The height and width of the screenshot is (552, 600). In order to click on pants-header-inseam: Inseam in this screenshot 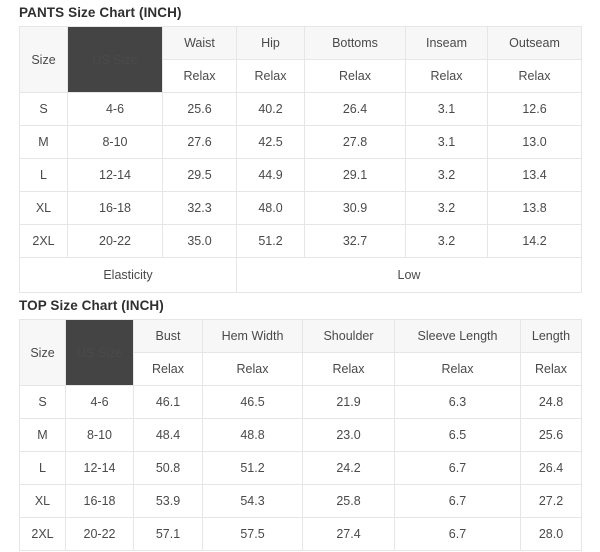, I will do `click(446, 43)`.